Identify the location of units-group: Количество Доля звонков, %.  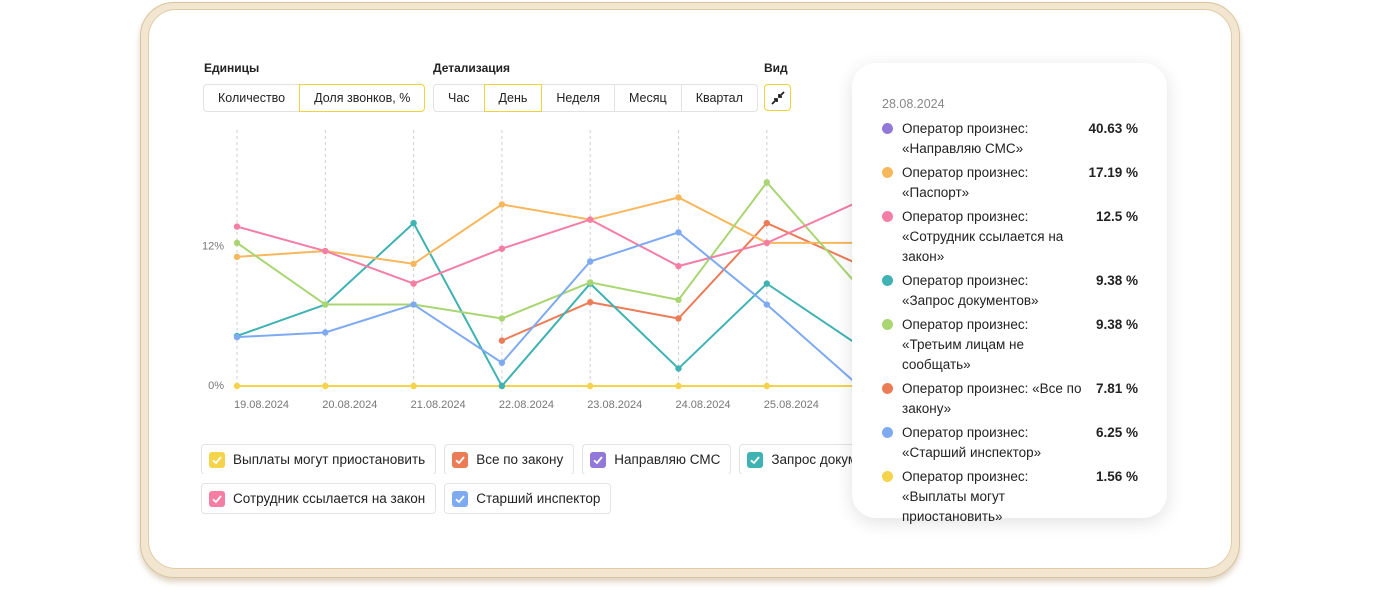
(314, 98).